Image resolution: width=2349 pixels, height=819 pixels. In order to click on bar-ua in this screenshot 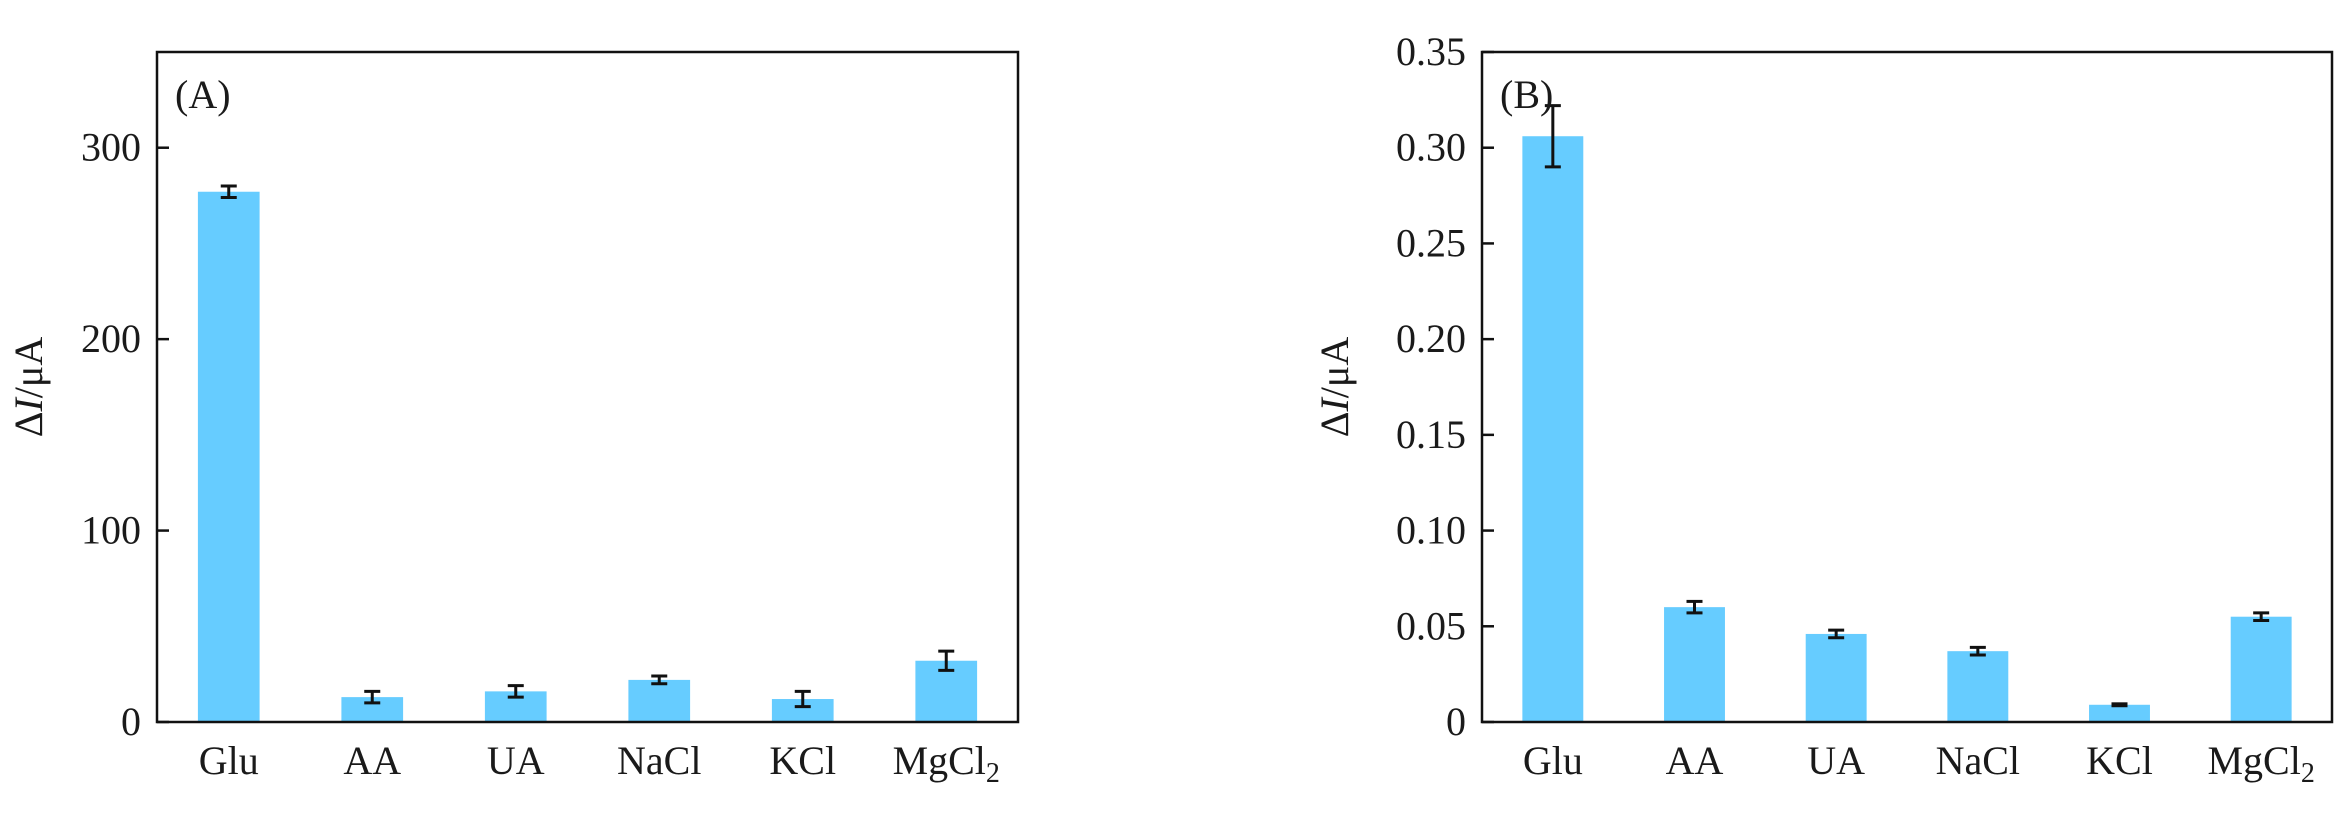, I will do `click(1836, 677)`.